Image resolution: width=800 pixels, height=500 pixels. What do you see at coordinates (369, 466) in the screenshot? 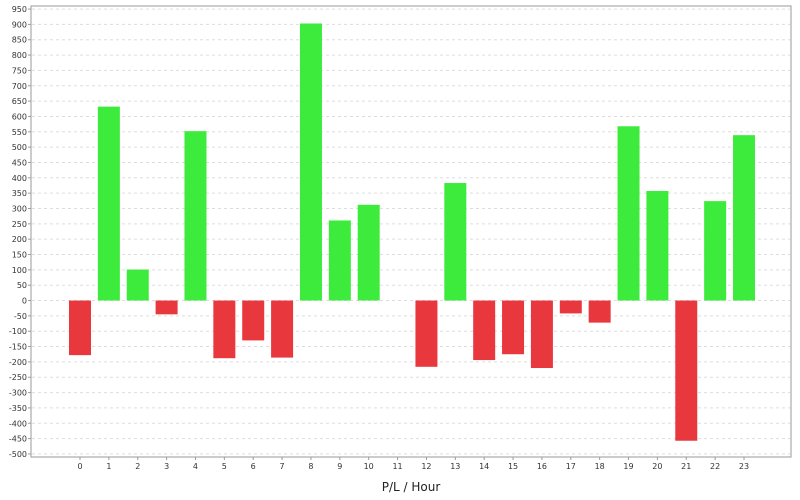
I see `x-tick-label: 10` at bounding box center [369, 466].